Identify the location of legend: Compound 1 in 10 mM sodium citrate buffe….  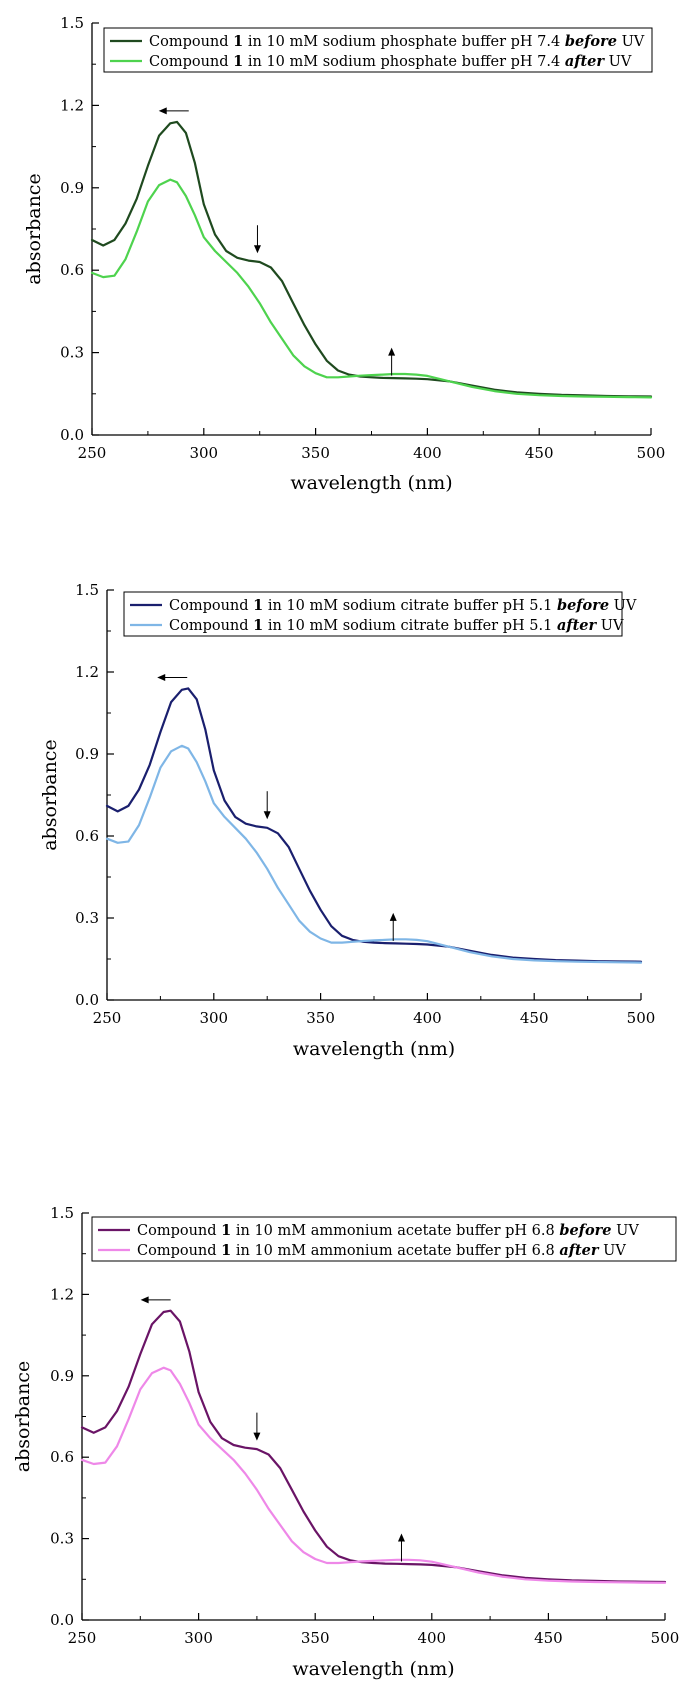
(380, 614).